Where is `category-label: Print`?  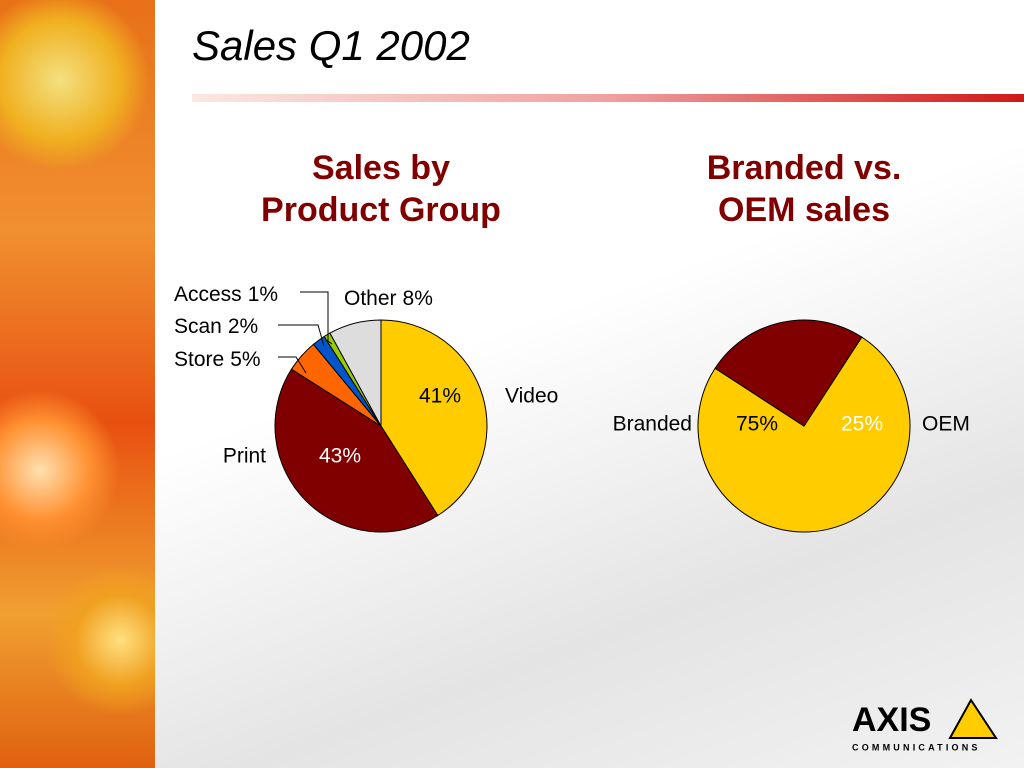
category-label: Print is located at coordinates (244, 456).